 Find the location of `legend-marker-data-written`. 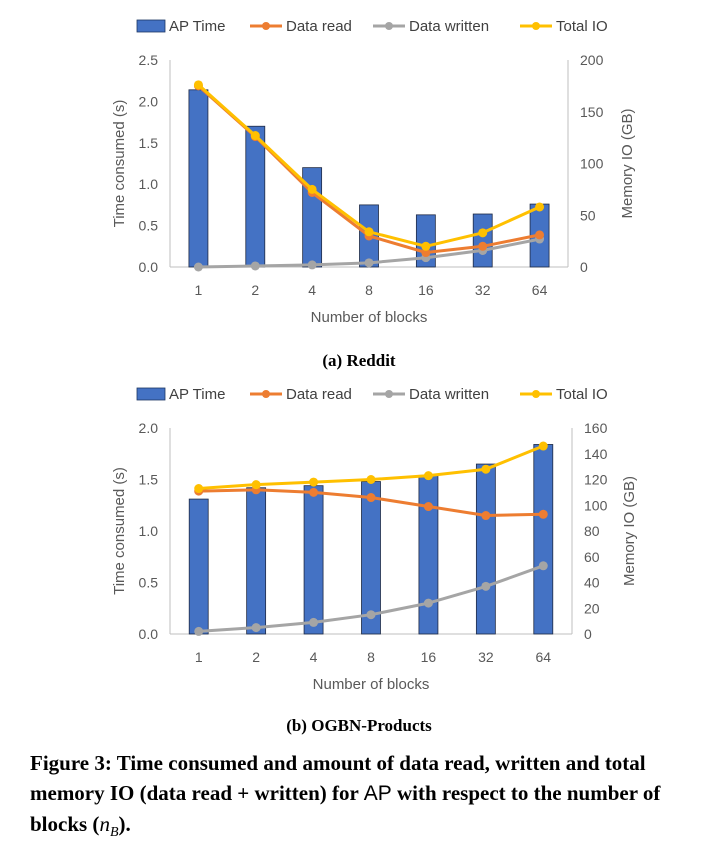

legend-marker-data-written is located at coordinates (389, 394).